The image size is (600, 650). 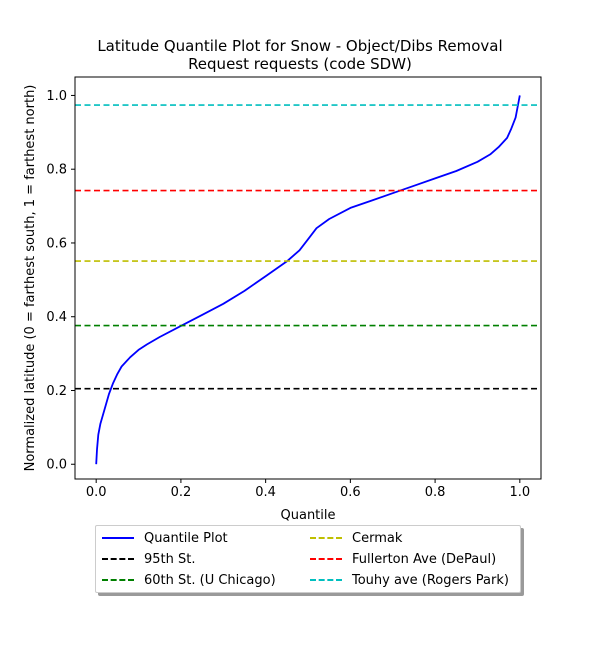 I want to click on x-tick-label: 1.0, so click(x=519, y=492).